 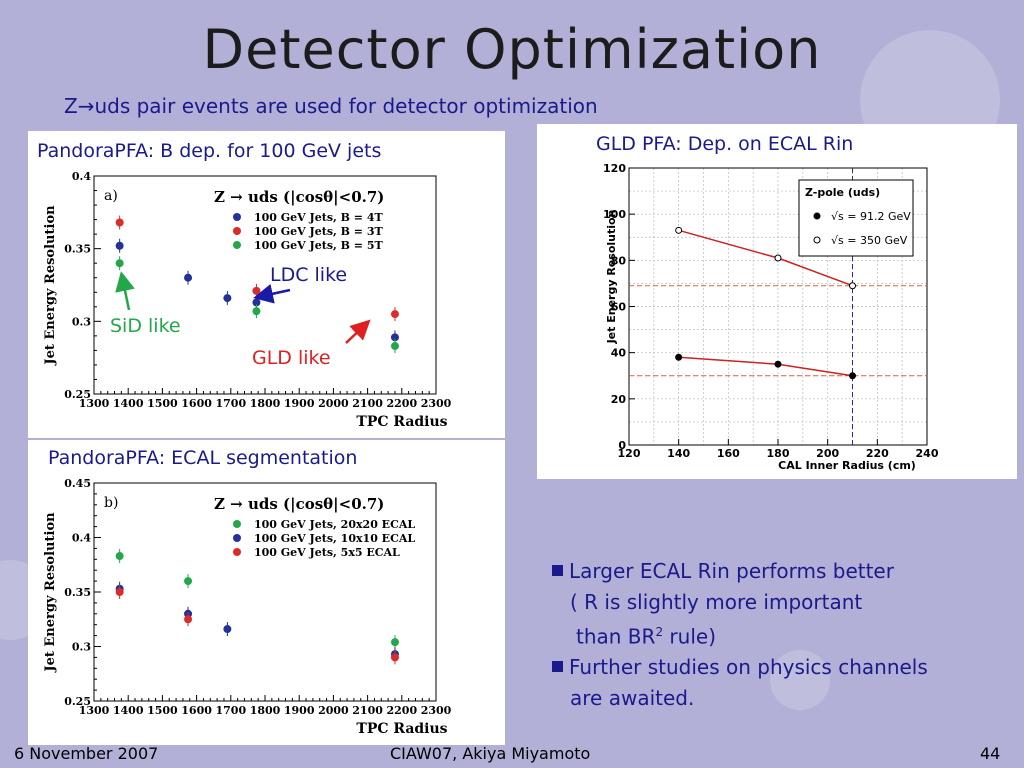 I want to click on legend-title: Z-pole (uds), so click(x=842, y=192).